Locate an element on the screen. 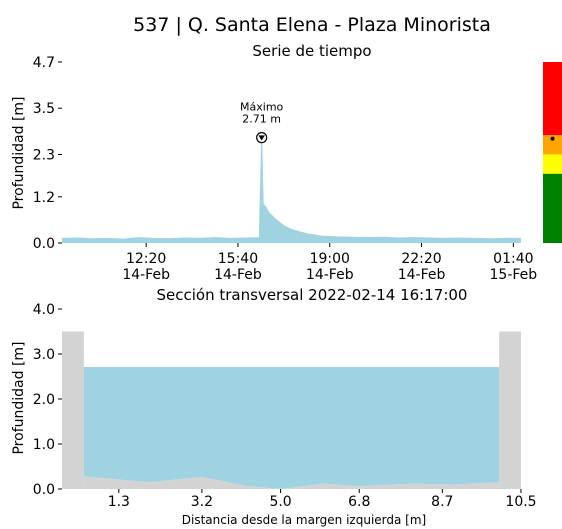 The width and height of the screenshot is (562, 529). timeseries-x-tick-time-2: 19:00 is located at coordinates (330, 259).